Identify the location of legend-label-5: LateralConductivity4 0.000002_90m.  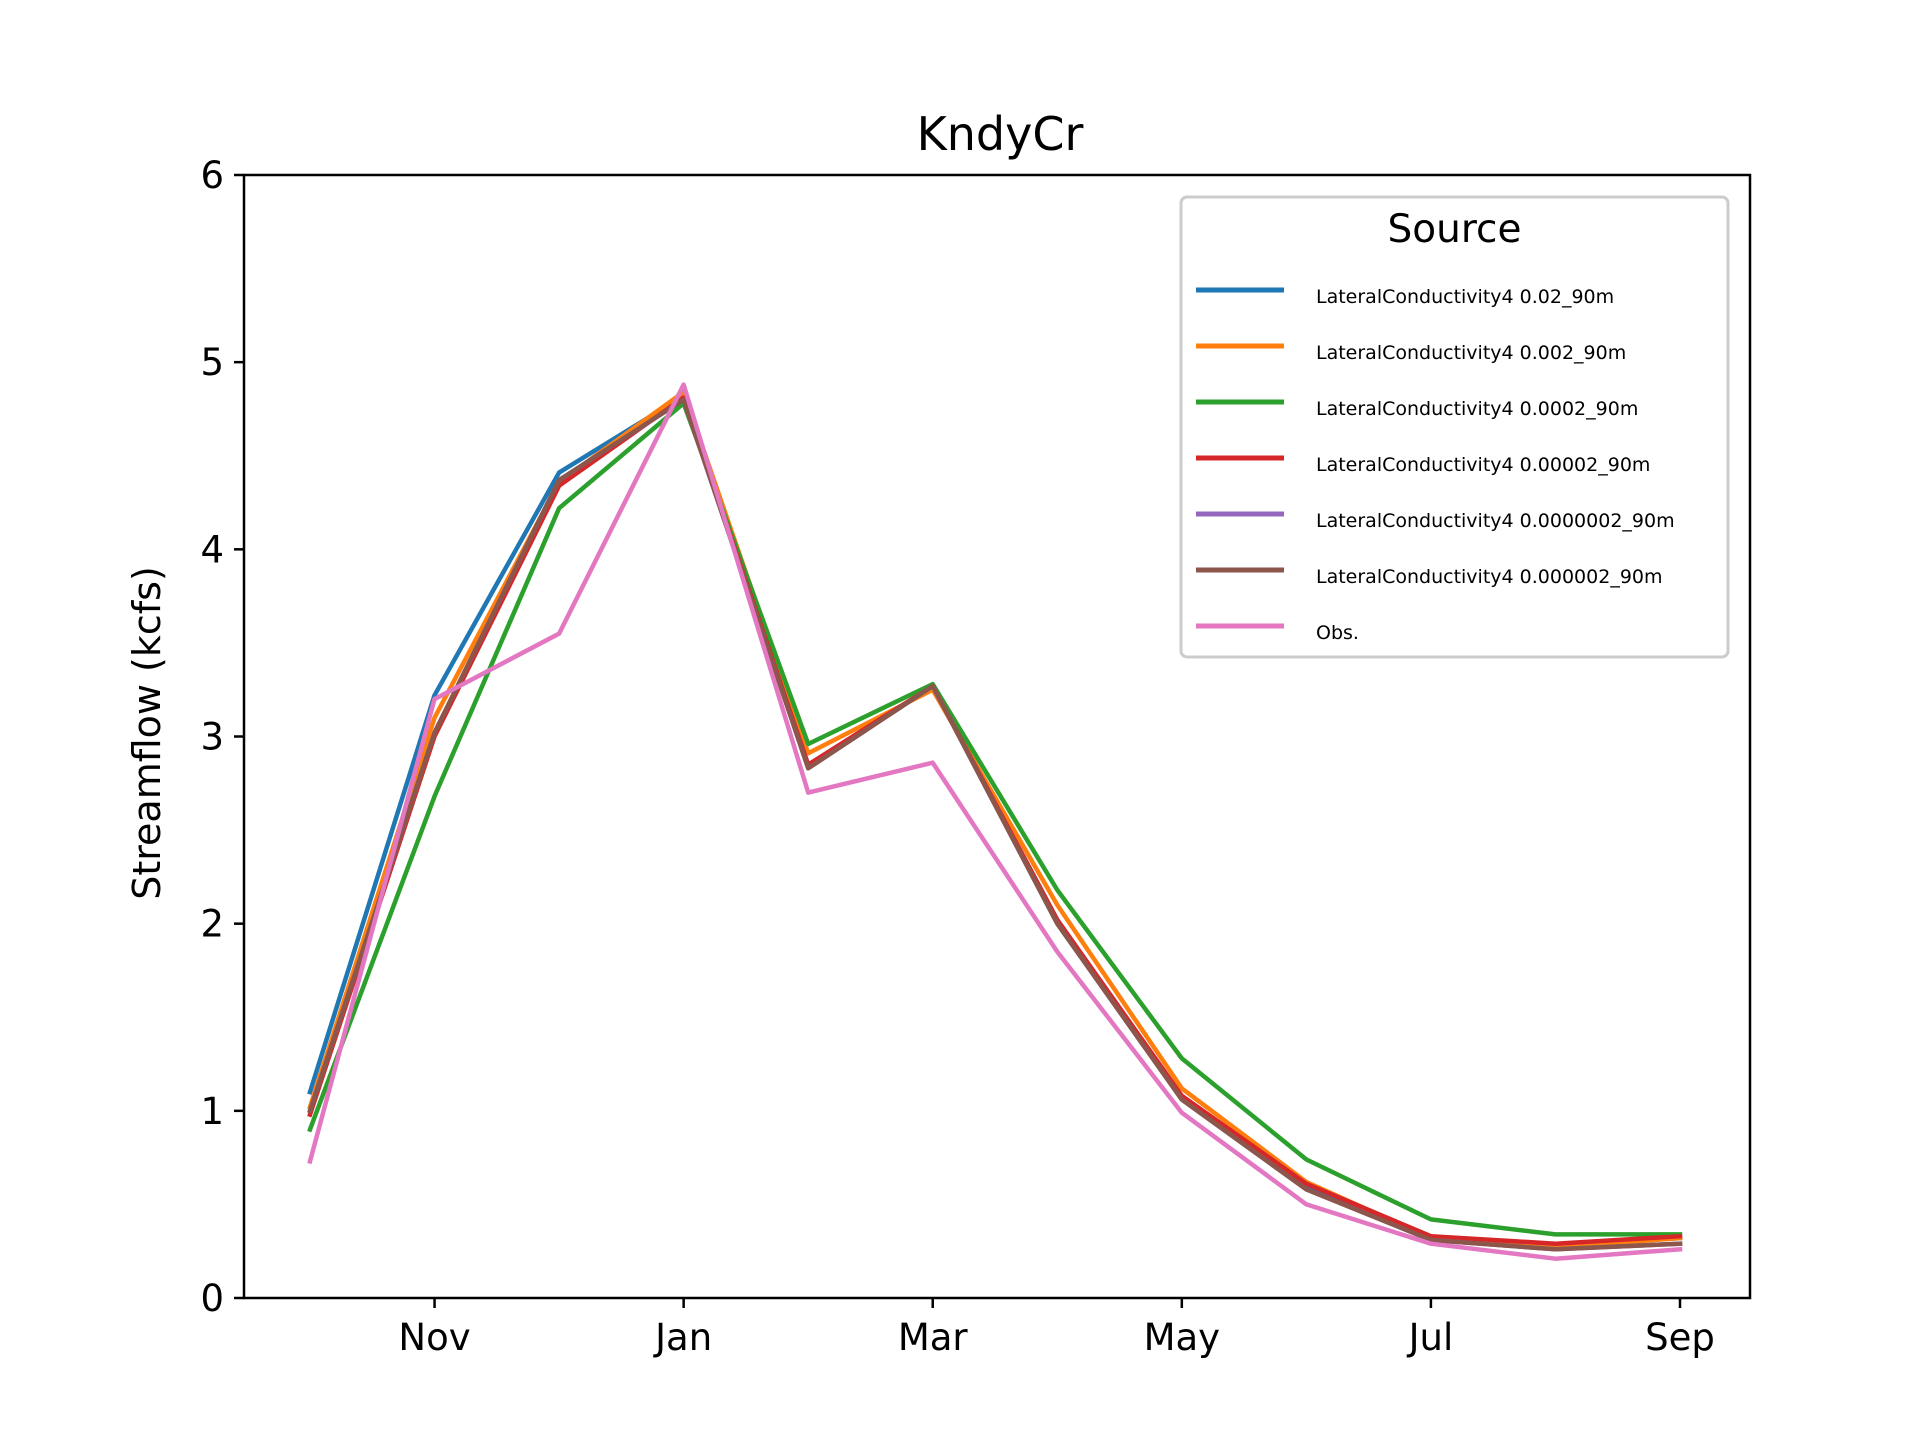
(1489, 577).